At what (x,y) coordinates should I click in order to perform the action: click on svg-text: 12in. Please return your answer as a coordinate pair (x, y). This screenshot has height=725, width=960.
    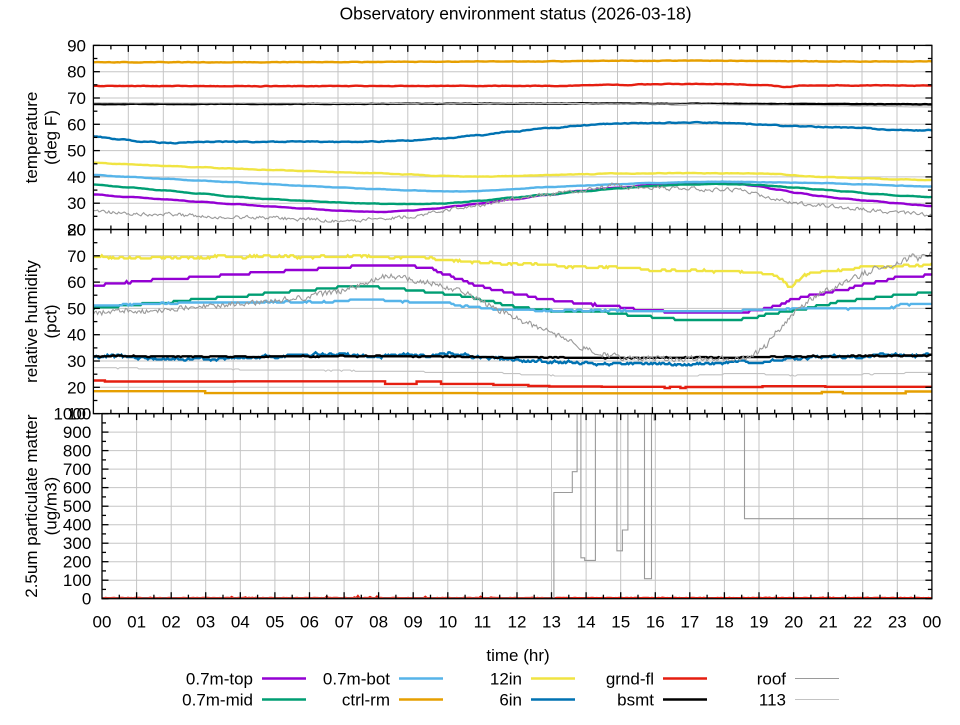
    Looking at the image, I should click on (506, 679).